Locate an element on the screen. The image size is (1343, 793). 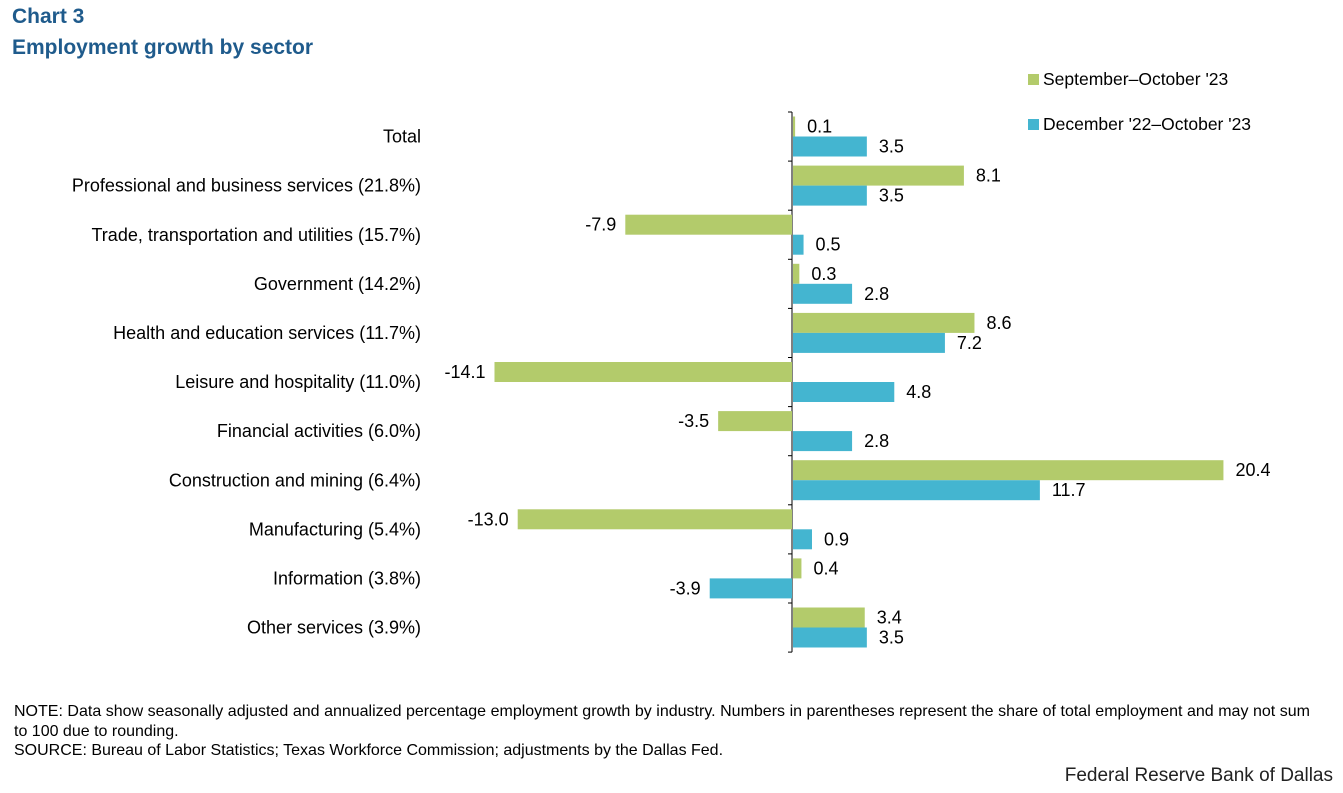
data-label-series-1: 20.4 is located at coordinates (1252, 470).